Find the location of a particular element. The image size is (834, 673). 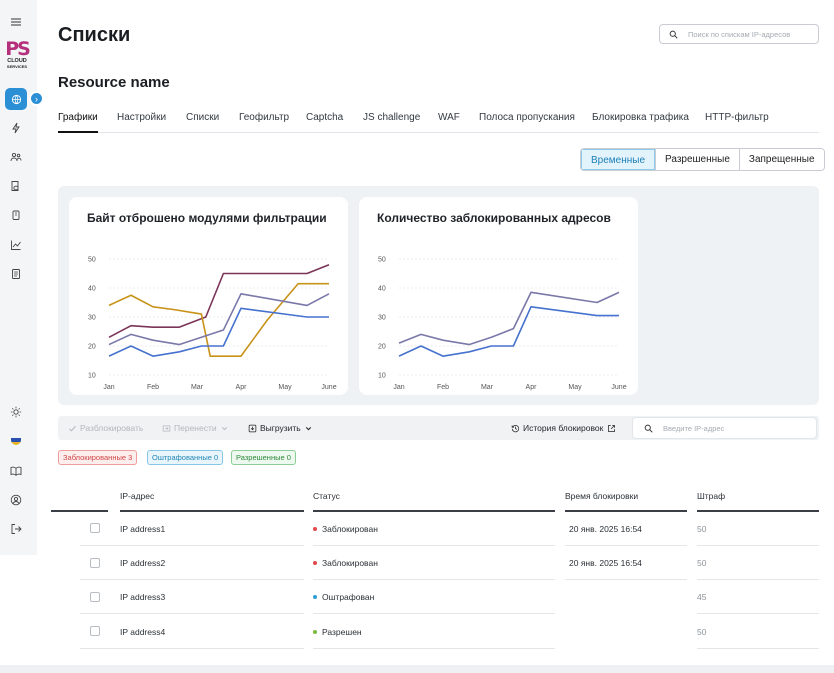

tab-bandwidth: Полоса пропускания is located at coordinates (527, 117).